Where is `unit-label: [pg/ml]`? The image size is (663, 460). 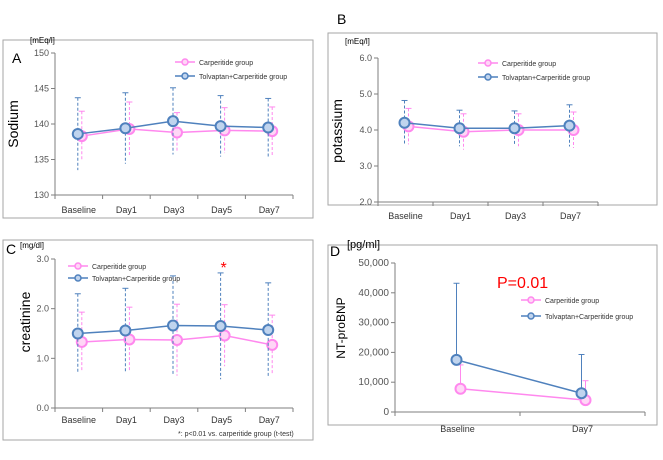
unit-label: [pg/ml] is located at coordinates (363, 245).